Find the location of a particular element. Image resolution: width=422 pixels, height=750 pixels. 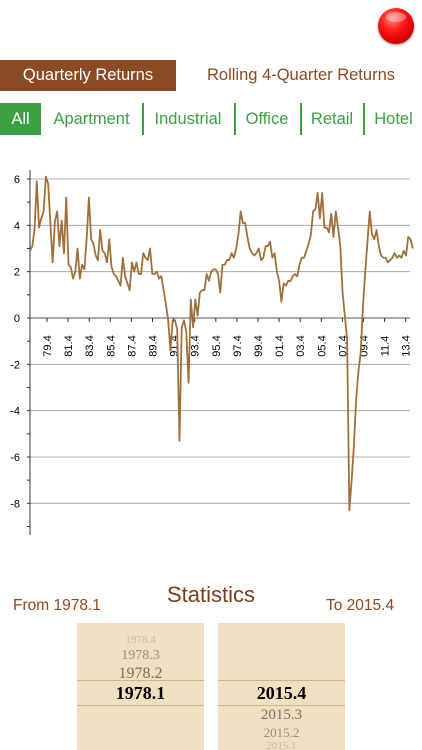

tab-office: Office is located at coordinates (267, 119).